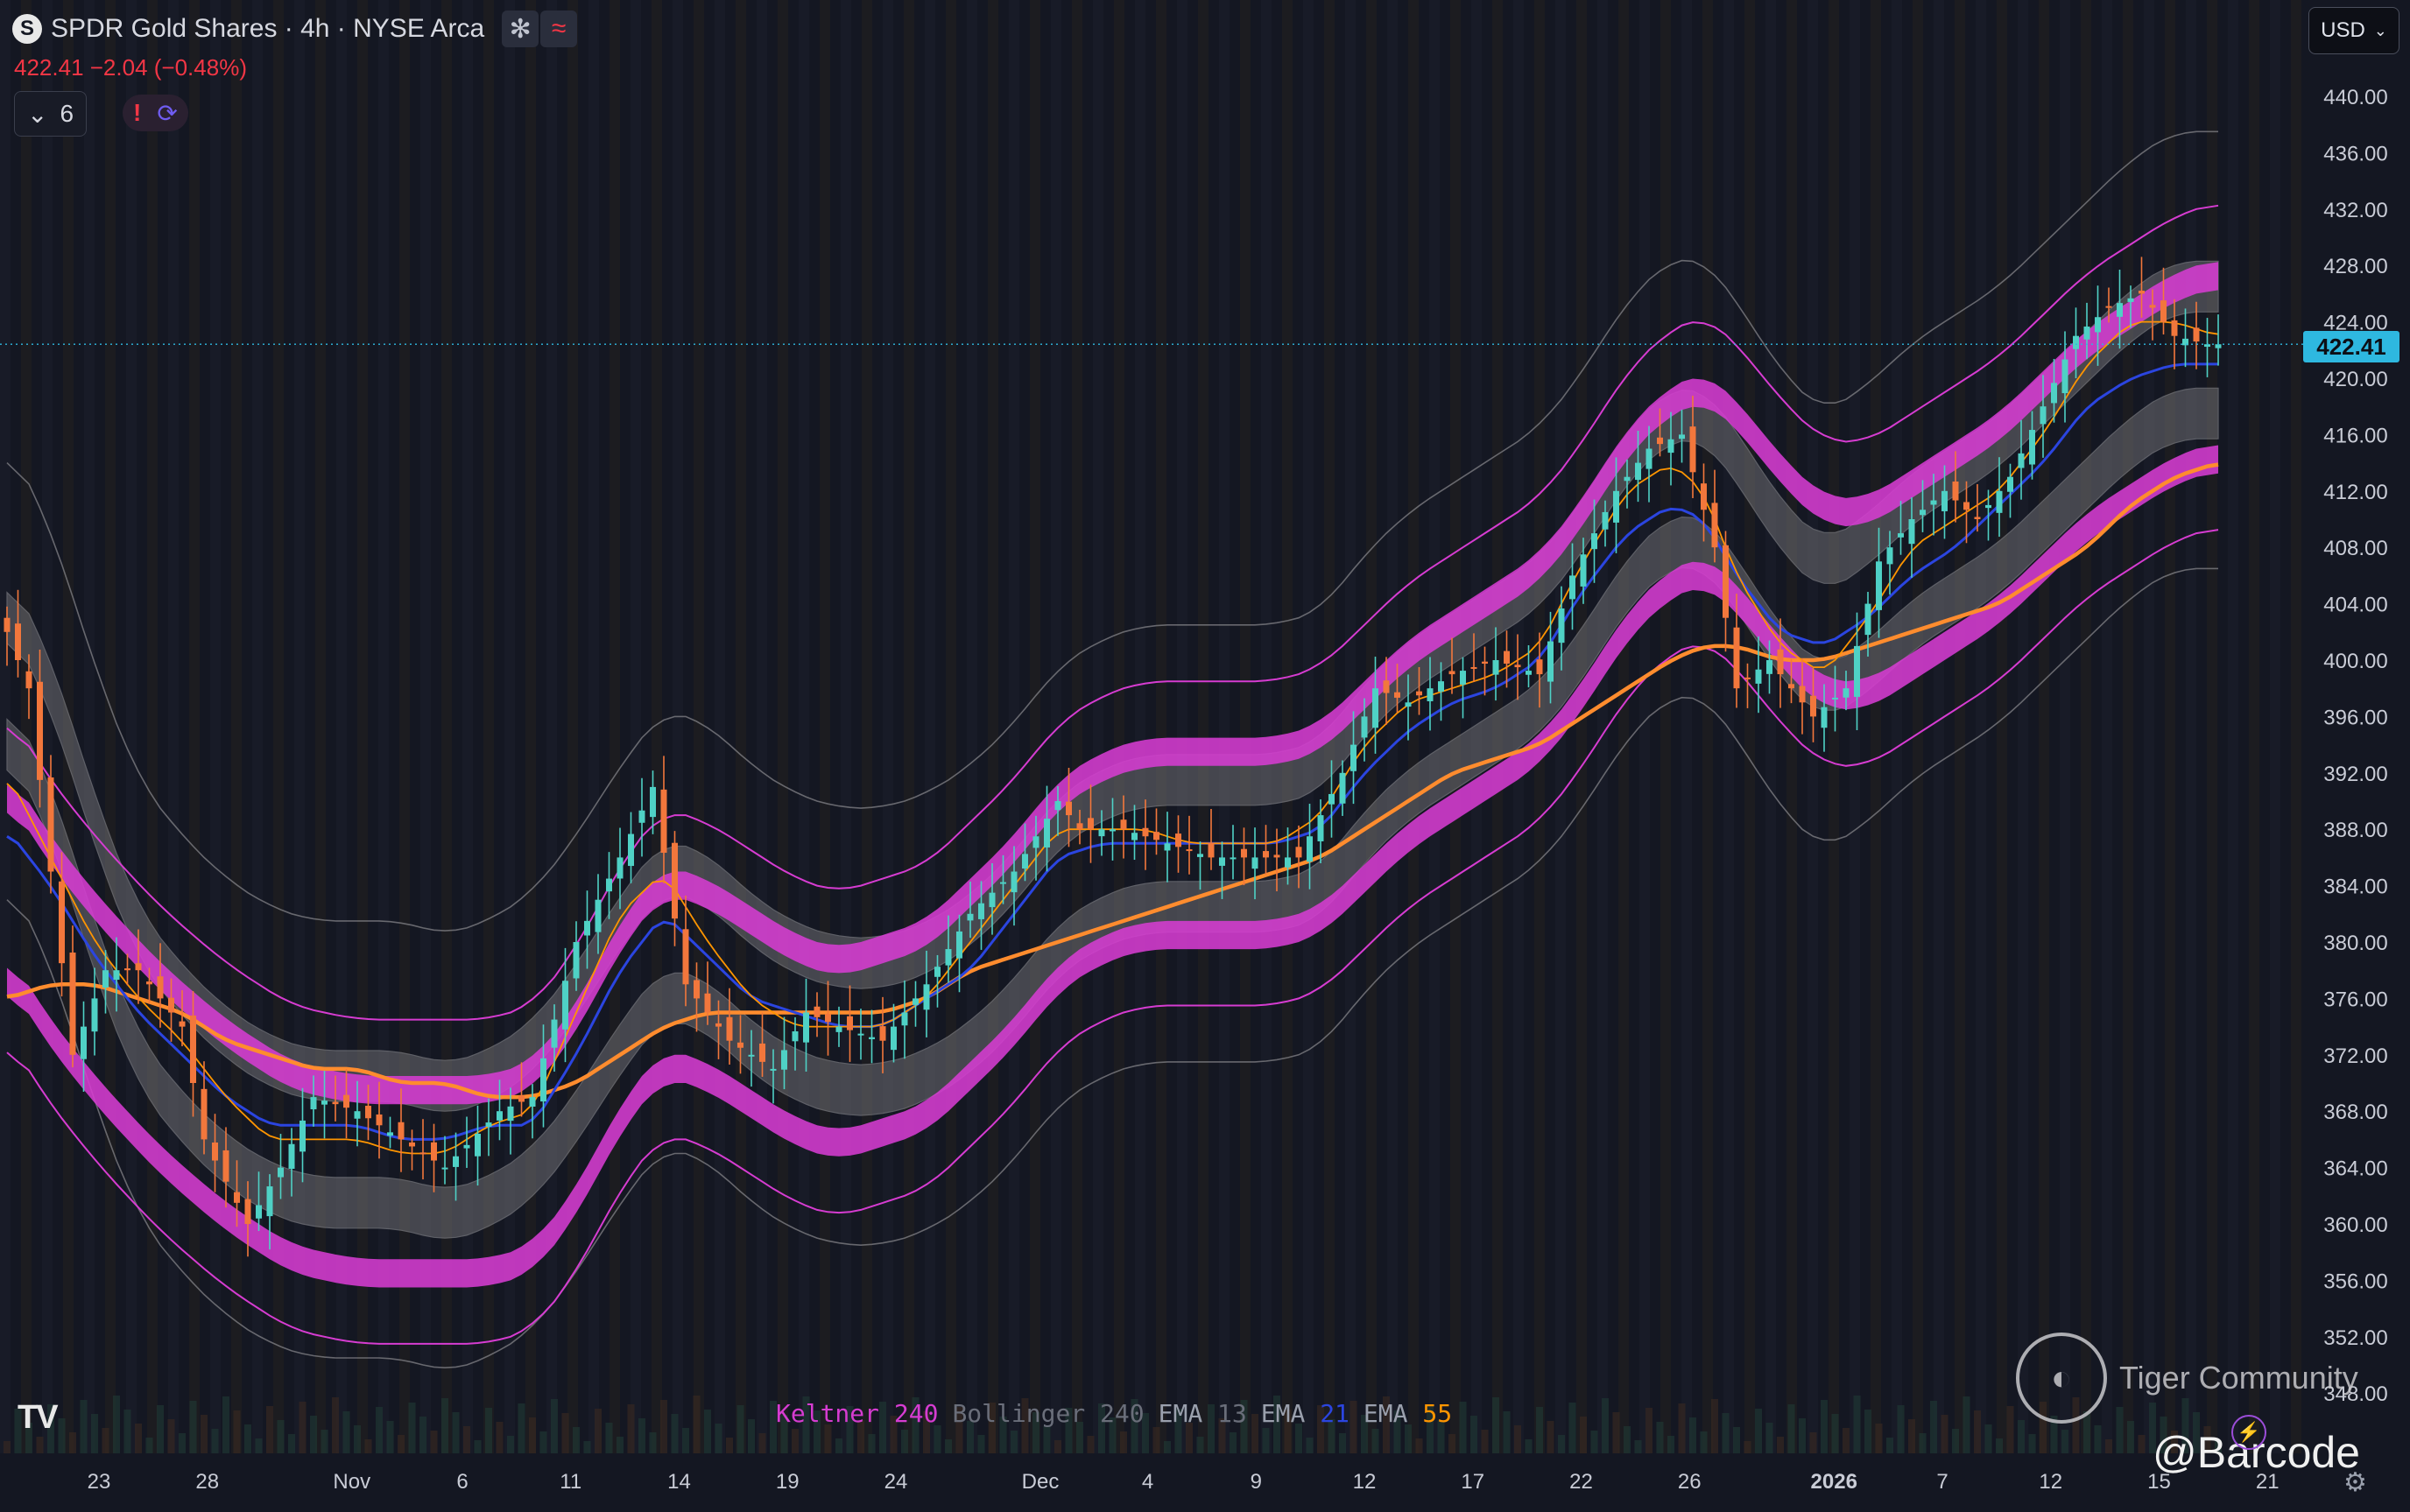  I want to click on chevron-down-icon: ⌄, so click(2380, 30).